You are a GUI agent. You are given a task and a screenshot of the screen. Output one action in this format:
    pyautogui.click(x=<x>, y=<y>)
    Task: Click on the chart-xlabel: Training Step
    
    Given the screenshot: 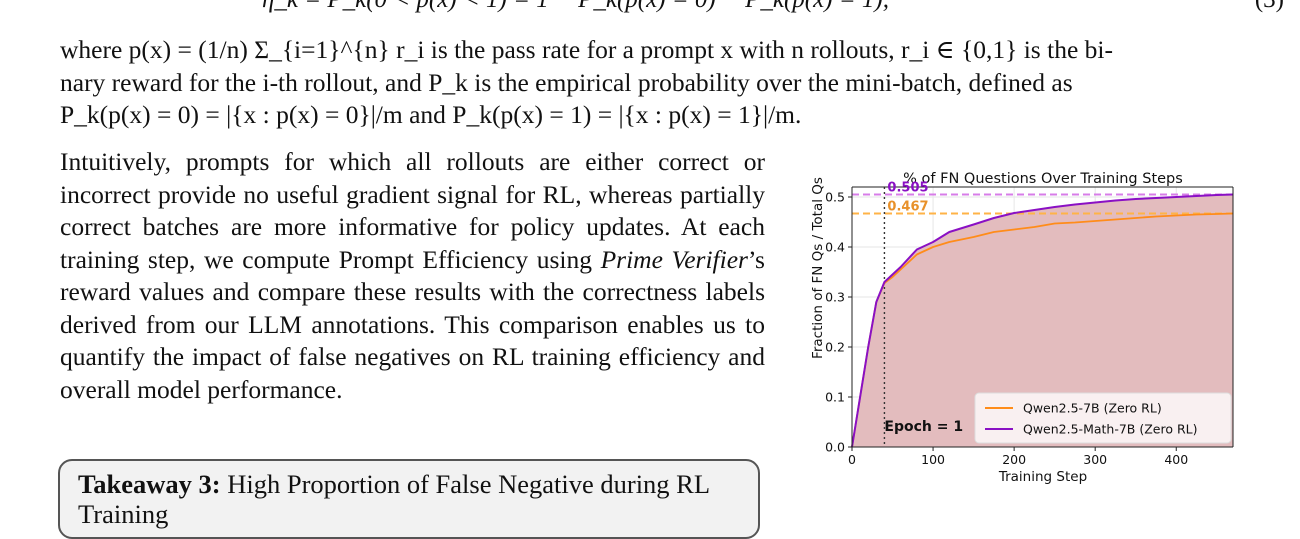 What is the action you would take?
    pyautogui.click(x=1042, y=477)
    